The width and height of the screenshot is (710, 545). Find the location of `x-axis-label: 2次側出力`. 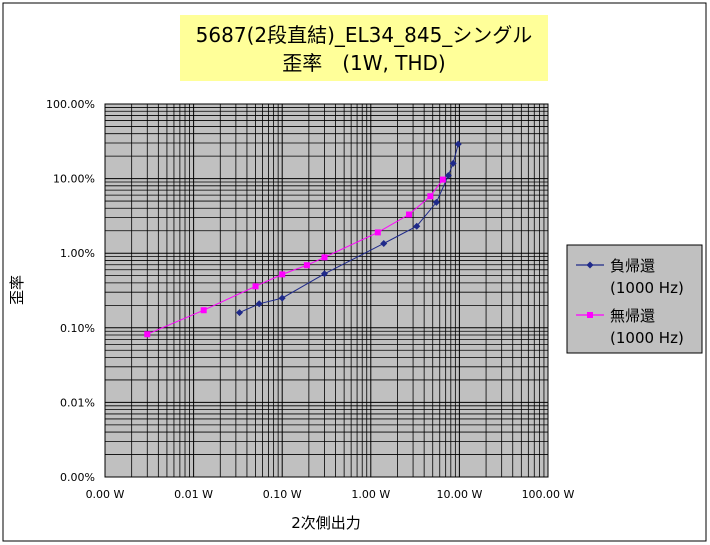

x-axis-label: 2次側出力 is located at coordinates (326, 523).